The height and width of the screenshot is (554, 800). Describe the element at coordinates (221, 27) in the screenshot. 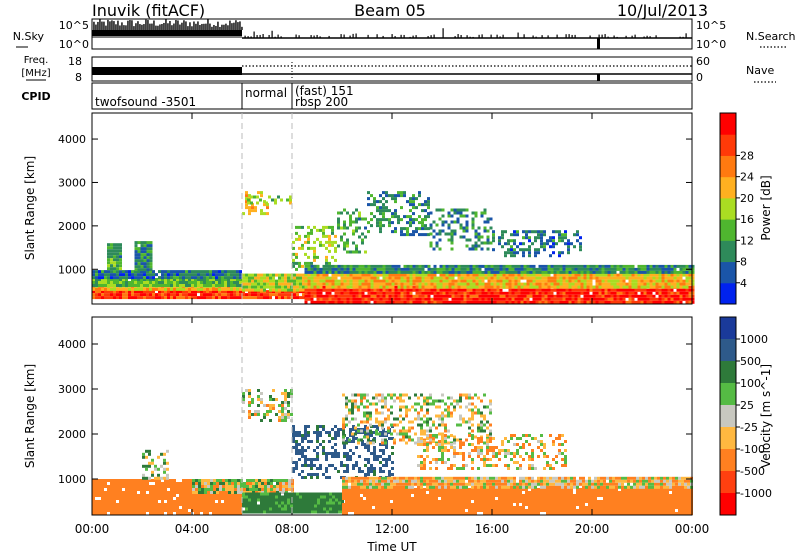

I see `sky-spike` at that location.